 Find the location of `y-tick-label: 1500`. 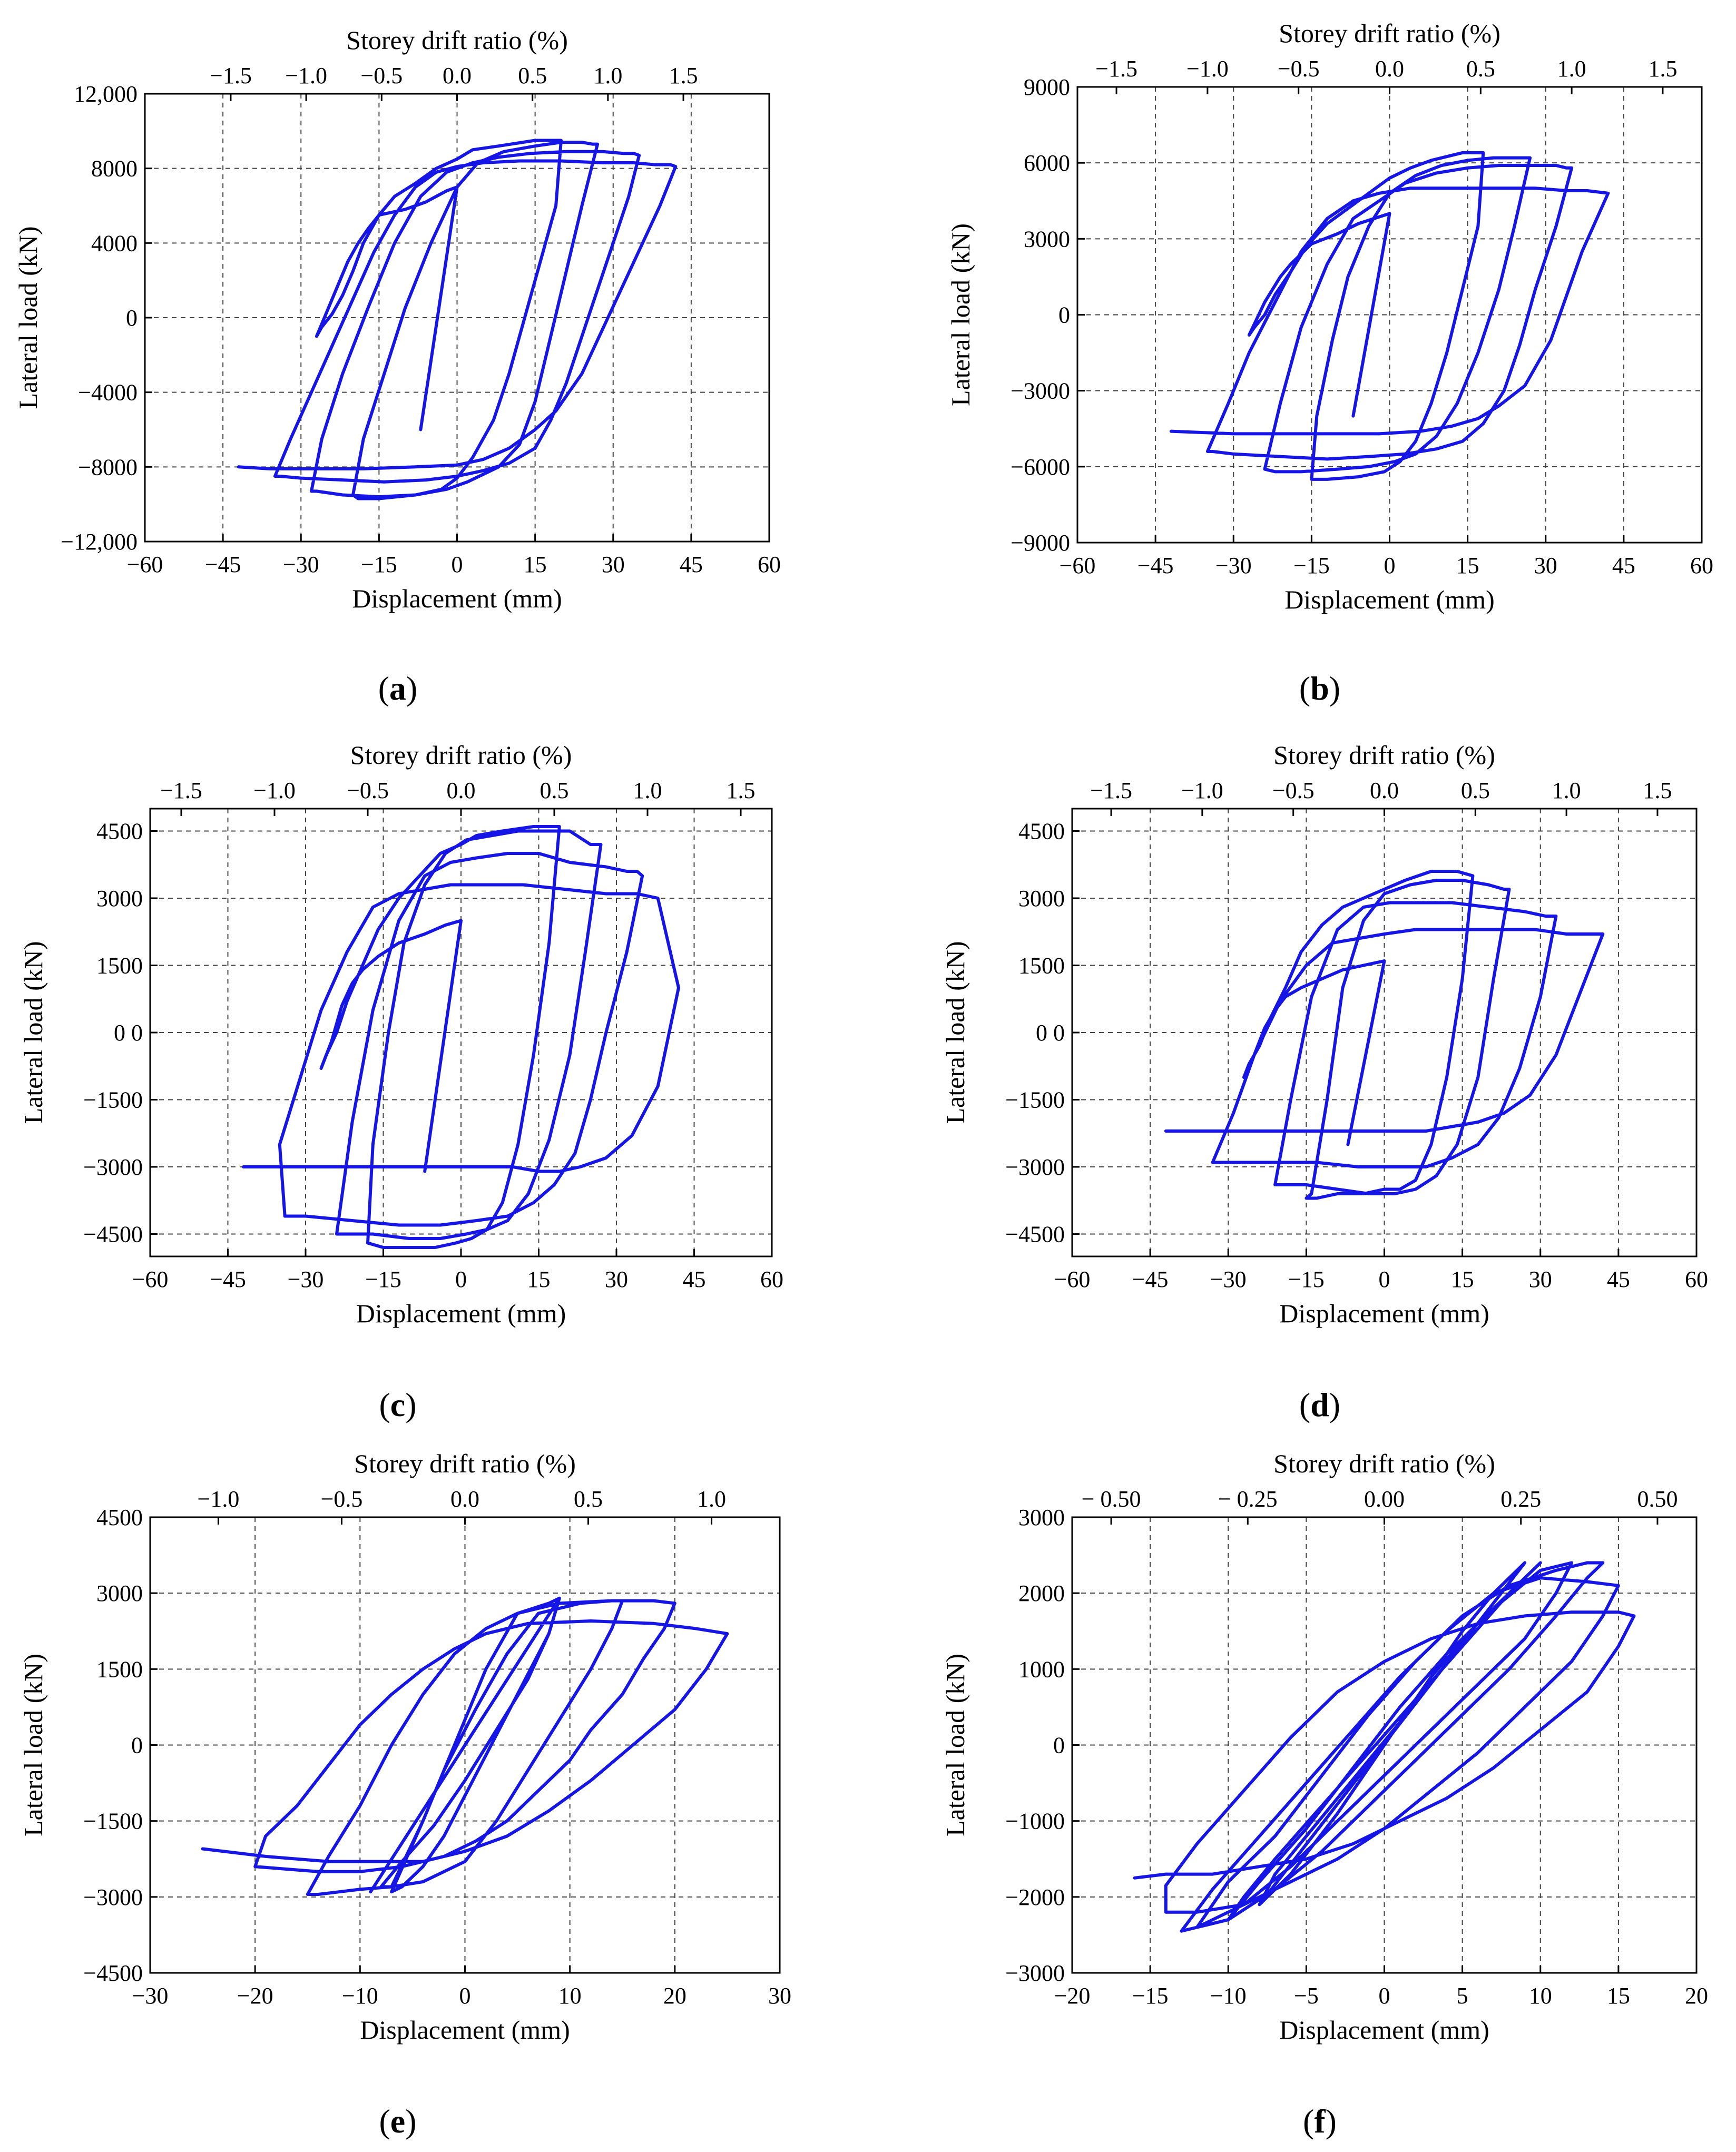

y-tick-label: 1500 is located at coordinates (119, 1669).